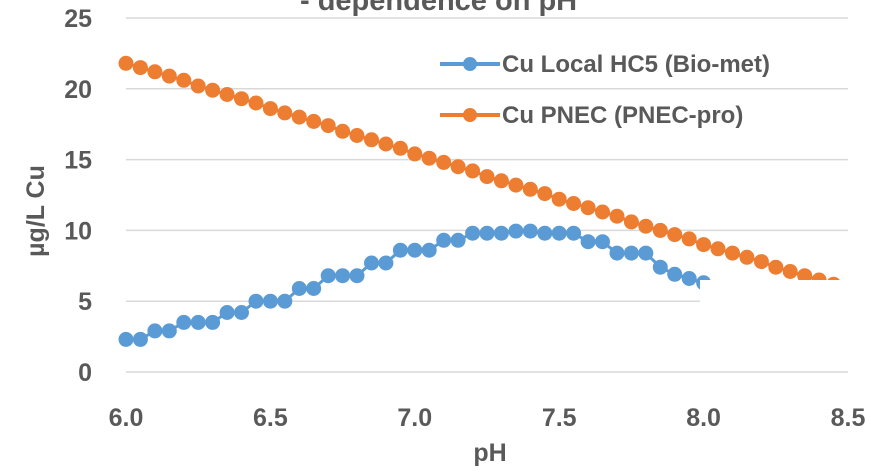 The width and height of the screenshot is (870, 471). What do you see at coordinates (622, 115) in the screenshot?
I see `legend-label-pnec: Cu PNEC (PNEC-pro)` at bounding box center [622, 115].